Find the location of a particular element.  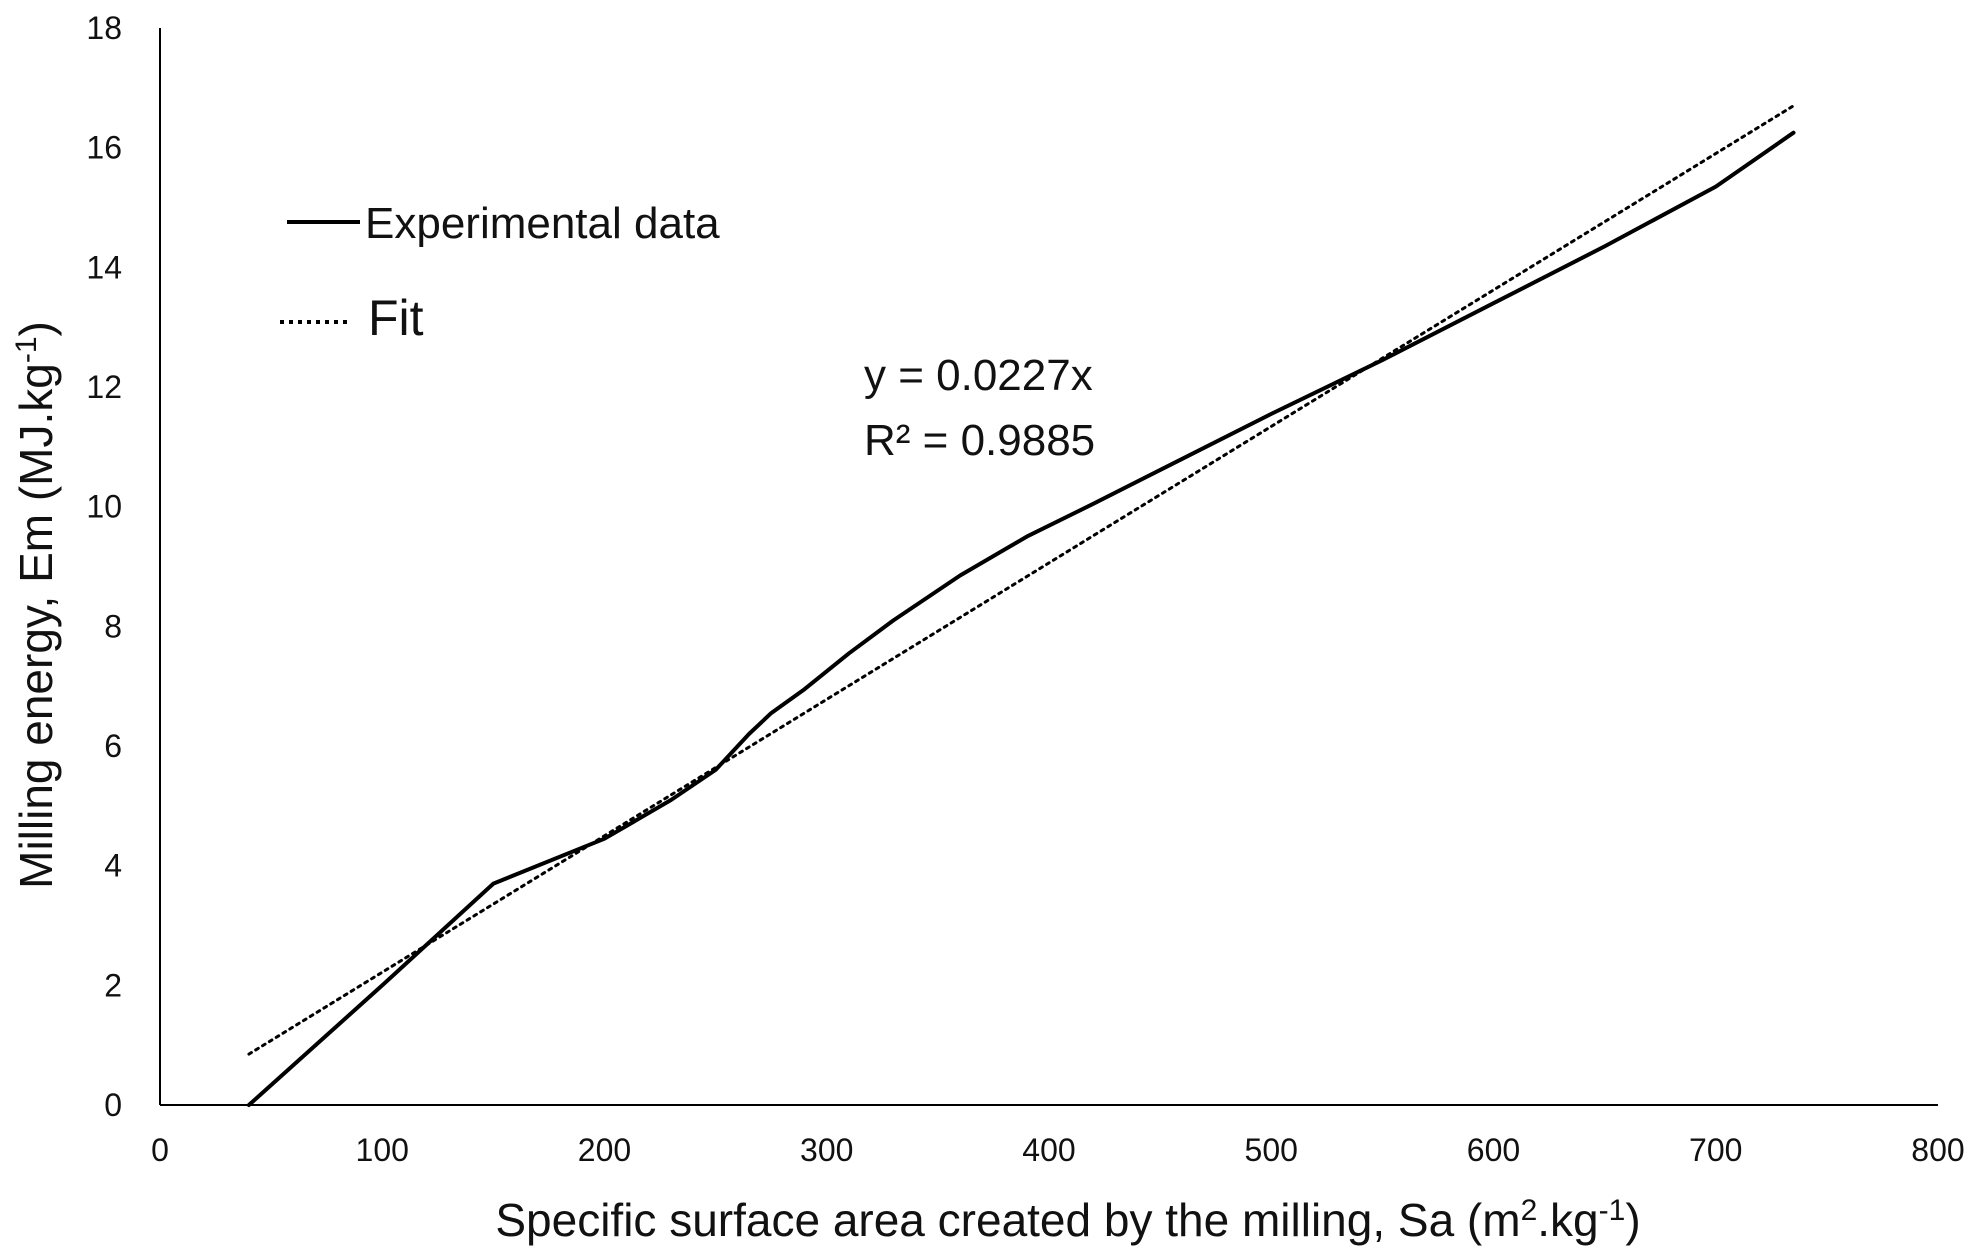

legend-label-fit: Fit is located at coordinates (396, 318).